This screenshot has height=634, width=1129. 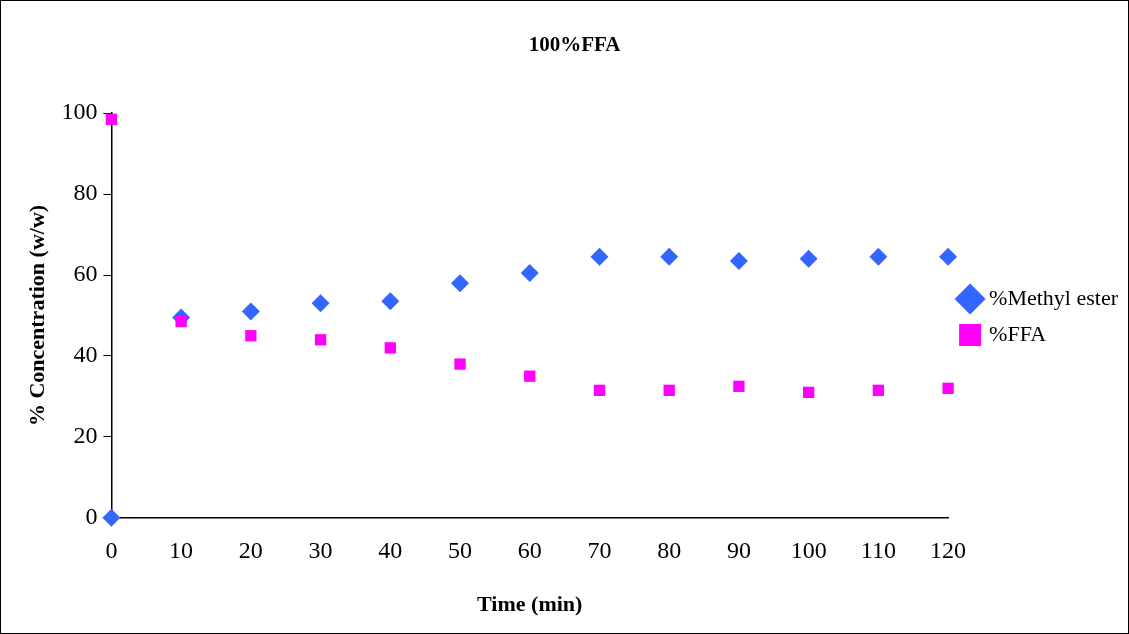 I want to click on x-tick-label: 100, so click(x=808, y=550).